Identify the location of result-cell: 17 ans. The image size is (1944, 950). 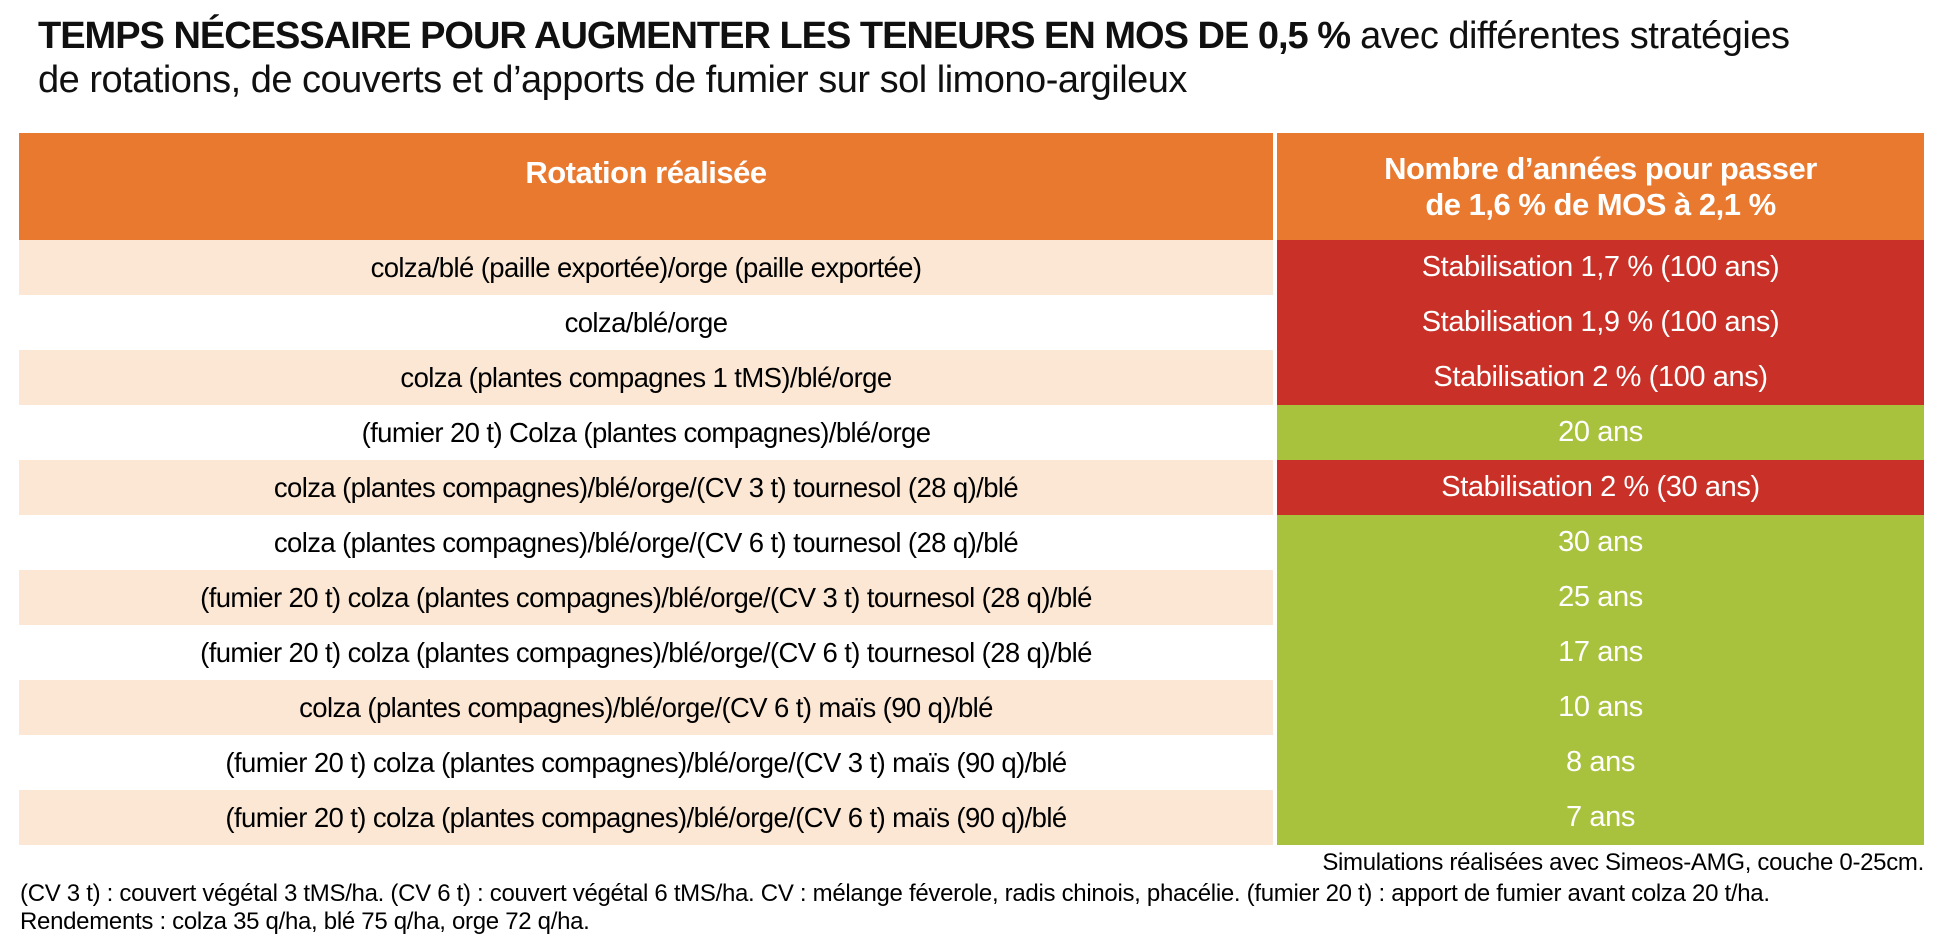
(1600, 652).